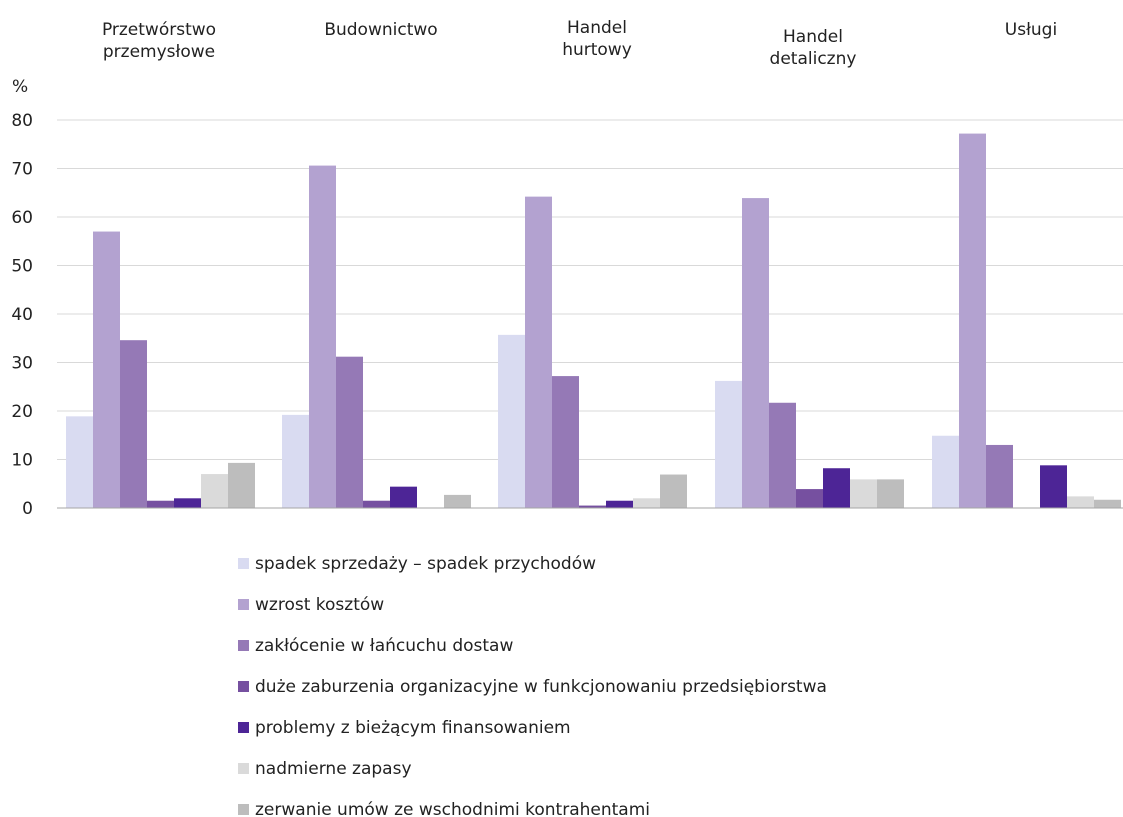  I want to click on legend-label: nadmierne zapasy, so click(333, 769).